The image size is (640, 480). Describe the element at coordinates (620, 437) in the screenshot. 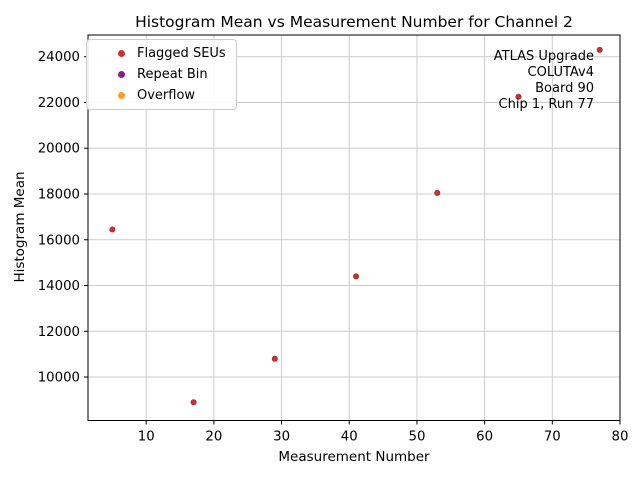

I see `x-tick-label: 80` at that location.